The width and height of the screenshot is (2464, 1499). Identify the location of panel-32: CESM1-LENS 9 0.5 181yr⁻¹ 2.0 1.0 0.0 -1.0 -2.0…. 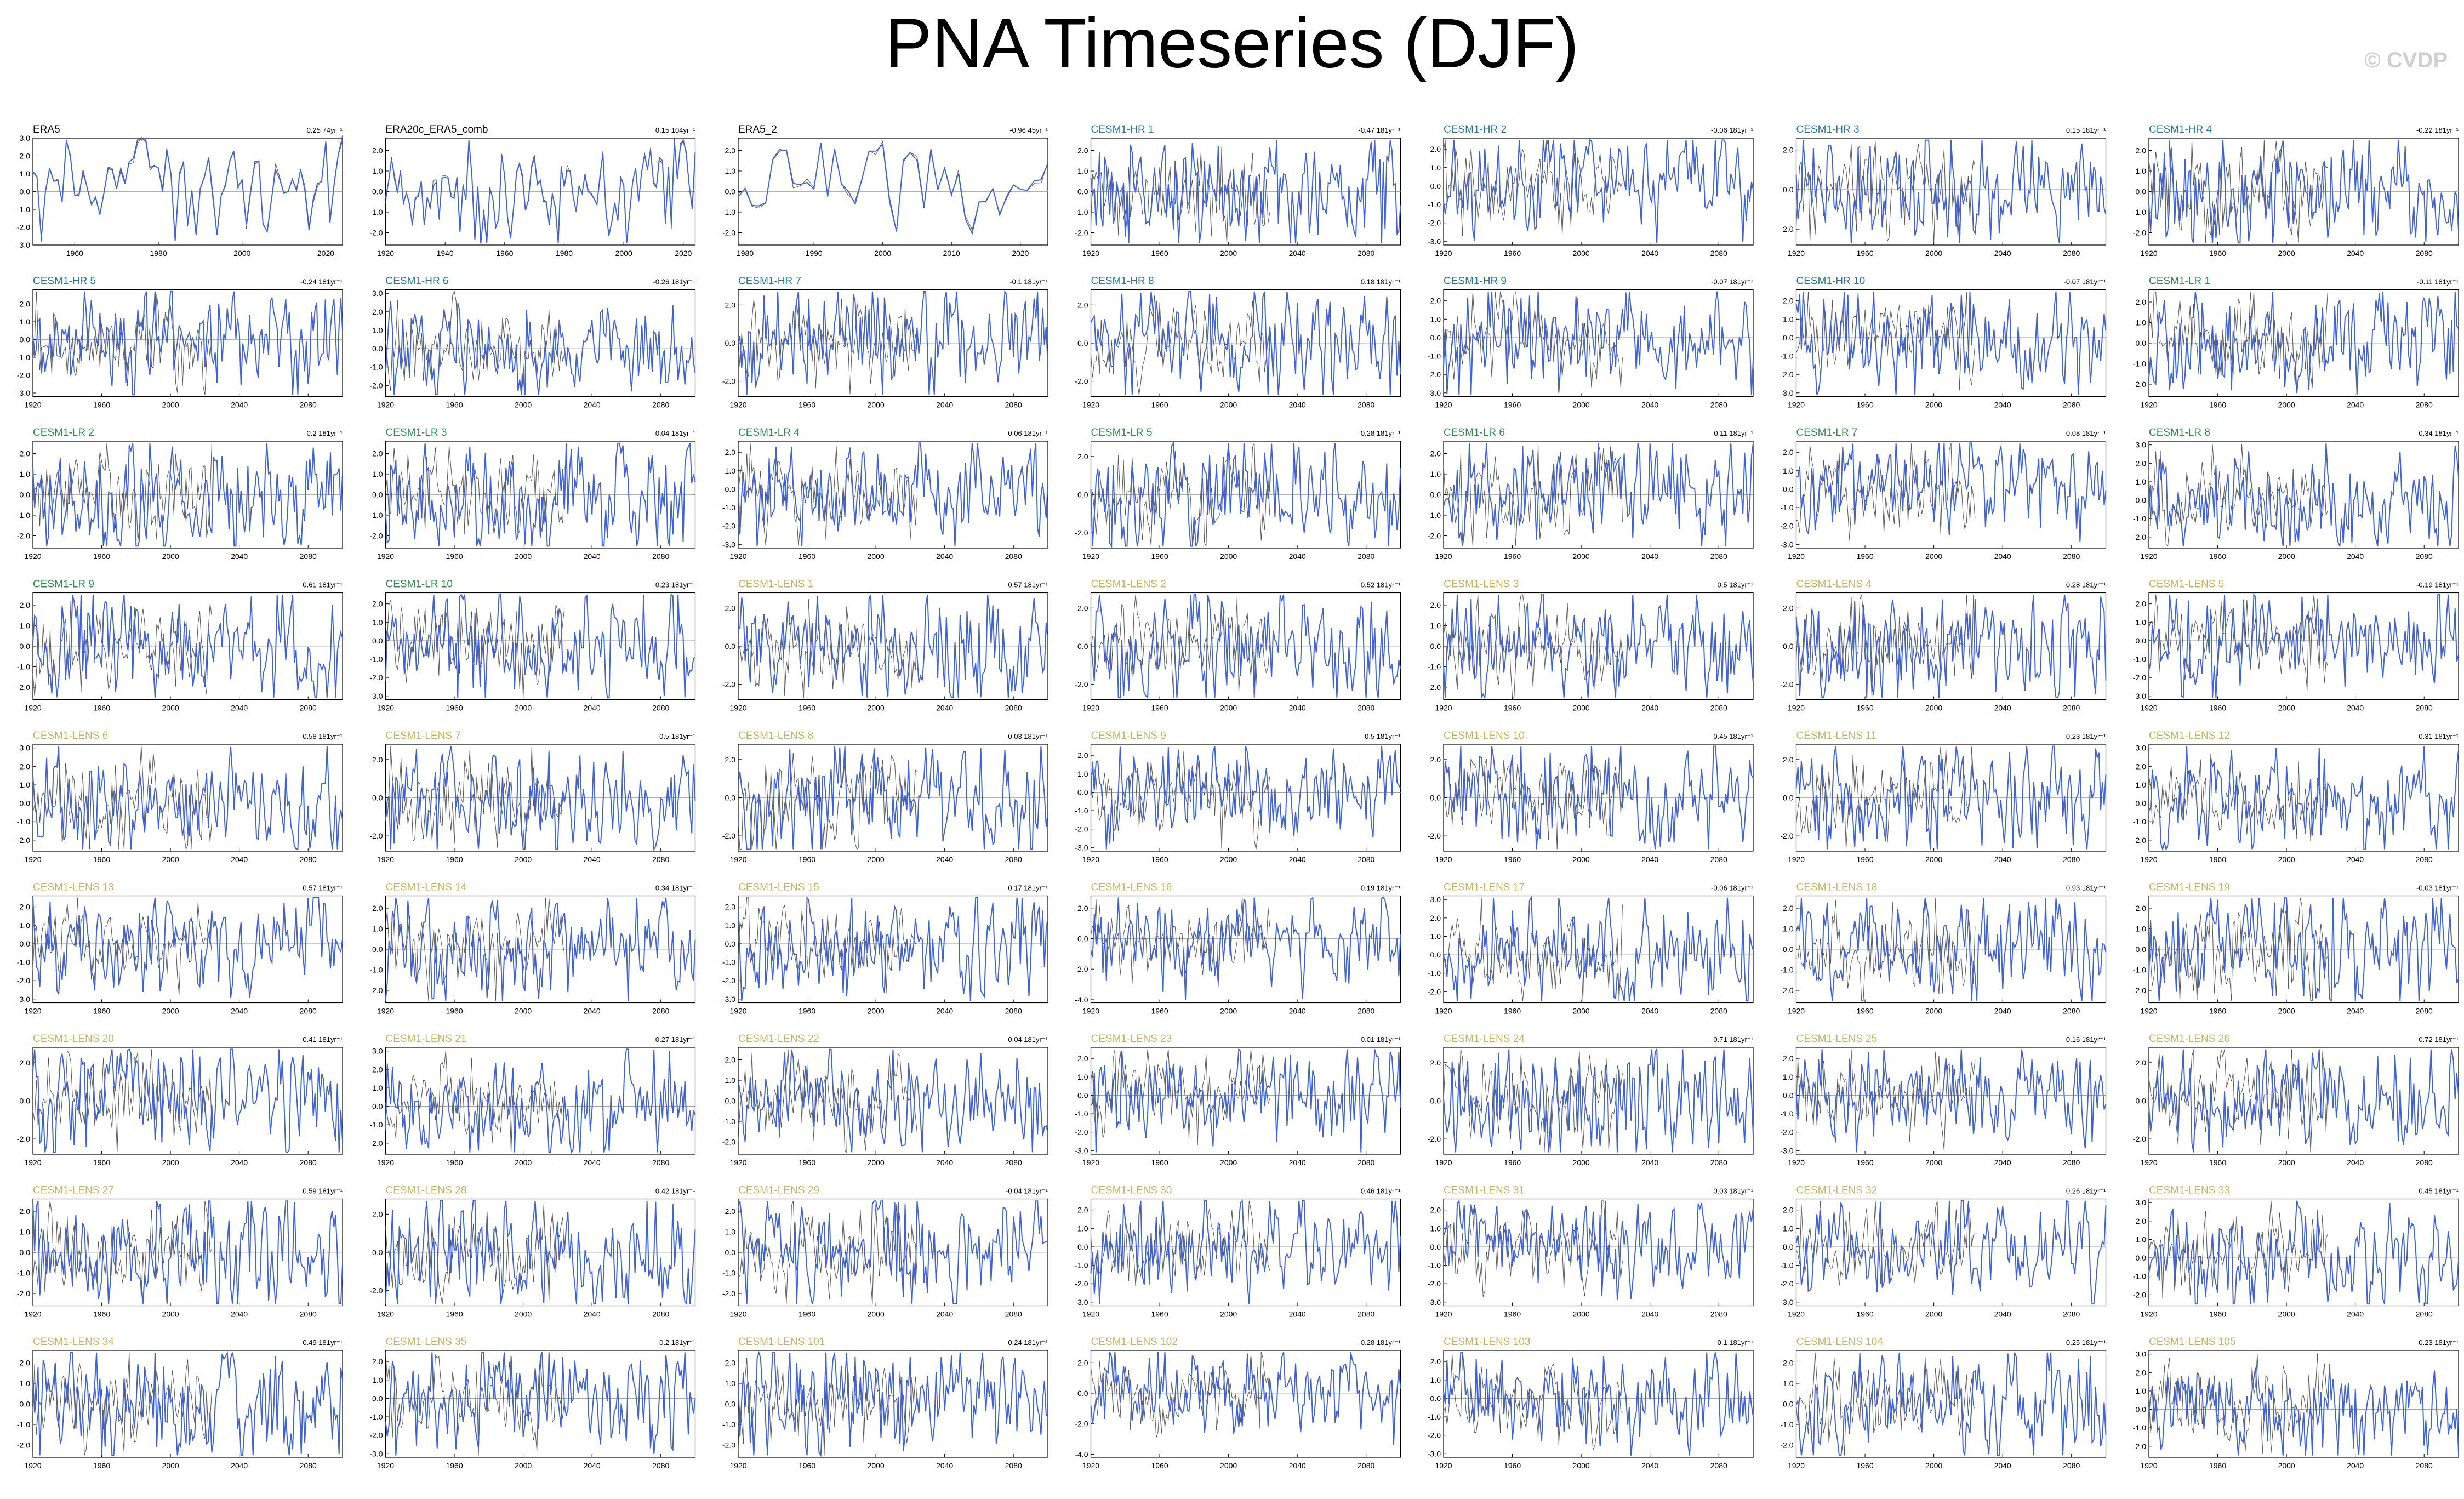
(1238, 797).